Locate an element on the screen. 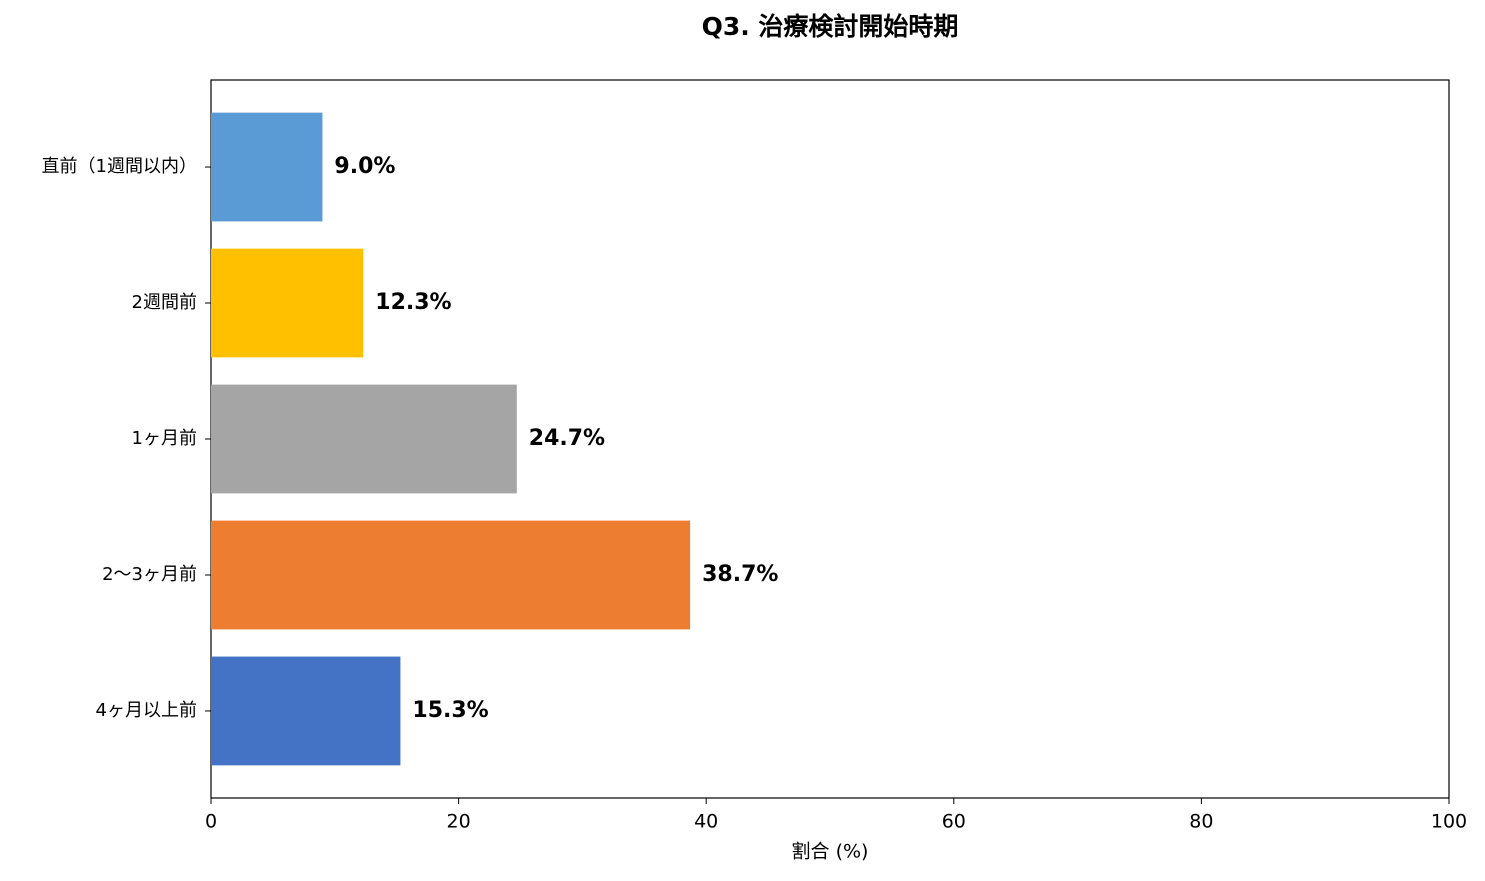  x-tick-label: 100 is located at coordinates (1449, 822).